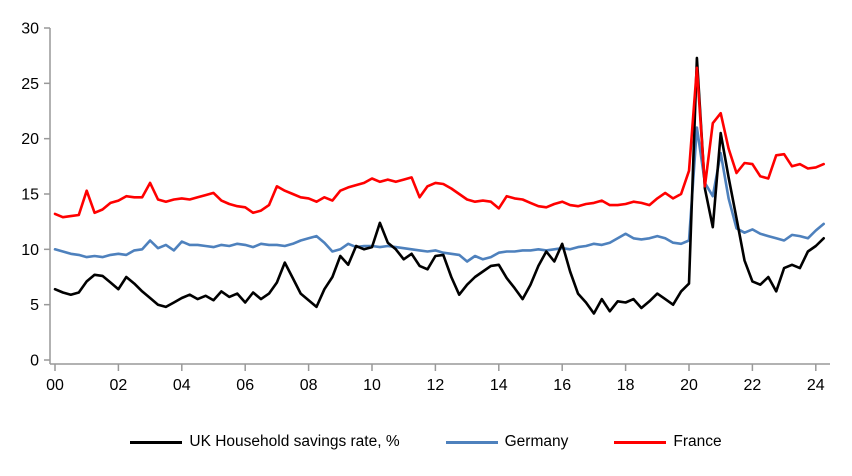 This screenshot has width=852, height=476. I want to click on x-tick-label: 16, so click(562, 385).